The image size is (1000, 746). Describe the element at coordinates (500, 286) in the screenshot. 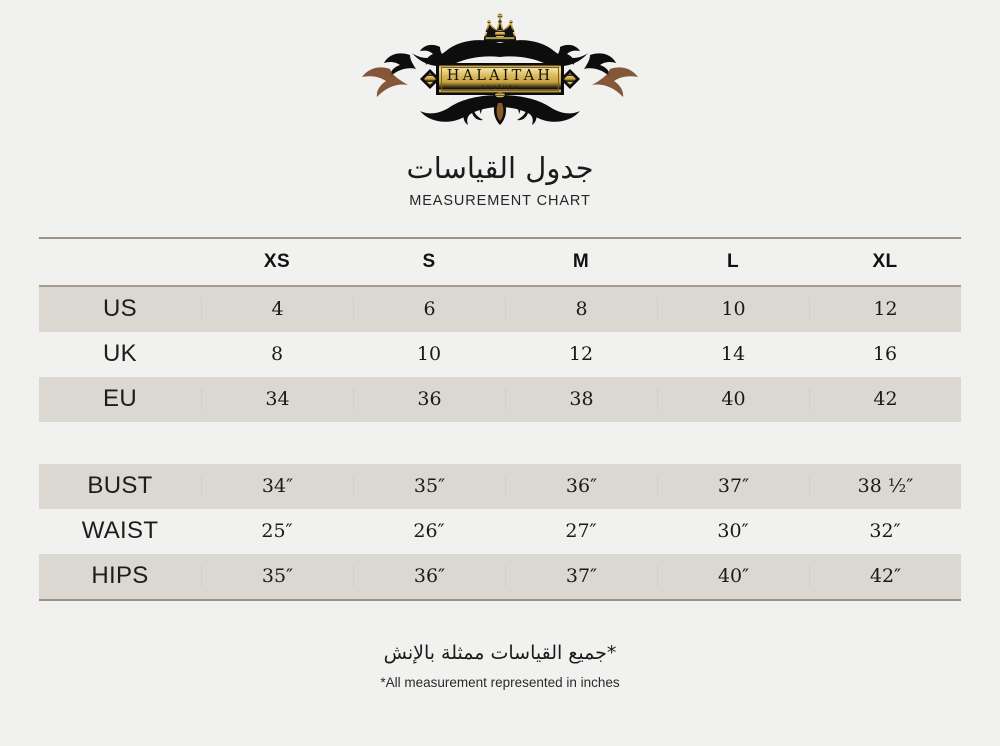

I see `table-header-rule` at that location.